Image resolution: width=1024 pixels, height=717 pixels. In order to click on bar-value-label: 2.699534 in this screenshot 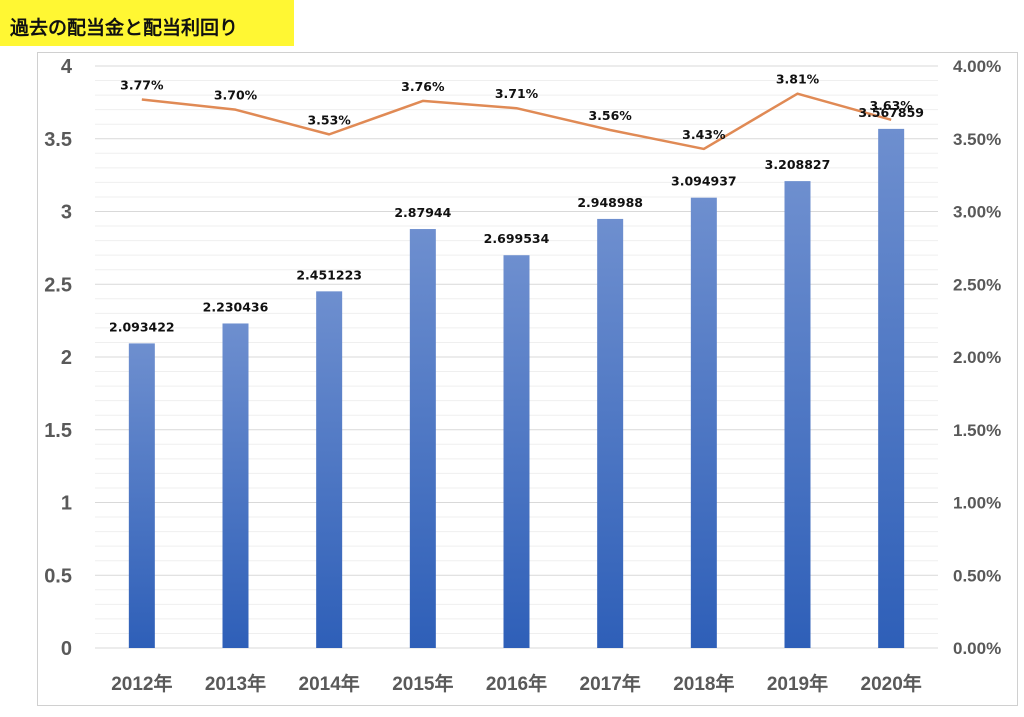, I will do `click(517, 238)`.